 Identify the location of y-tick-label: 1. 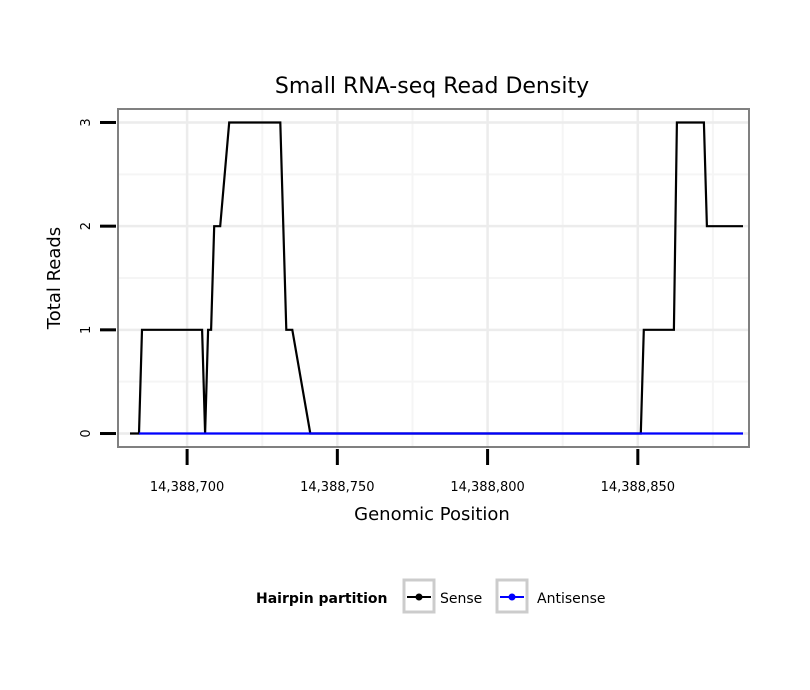
(86, 330).